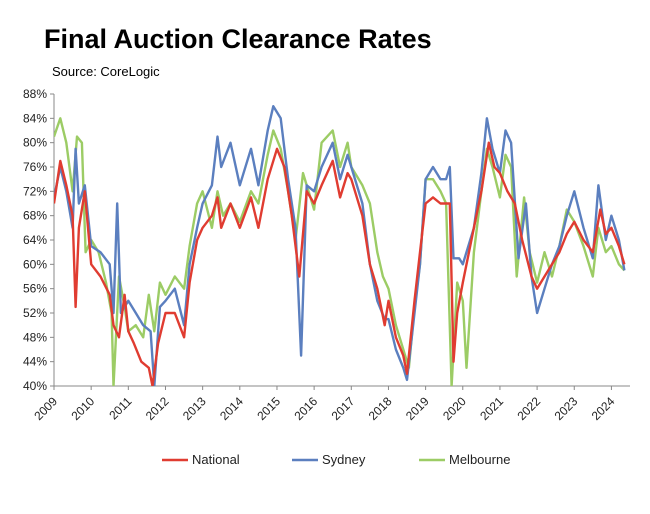  What do you see at coordinates (35, 118) in the screenshot?
I see `y-tick-label: 84%` at bounding box center [35, 118].